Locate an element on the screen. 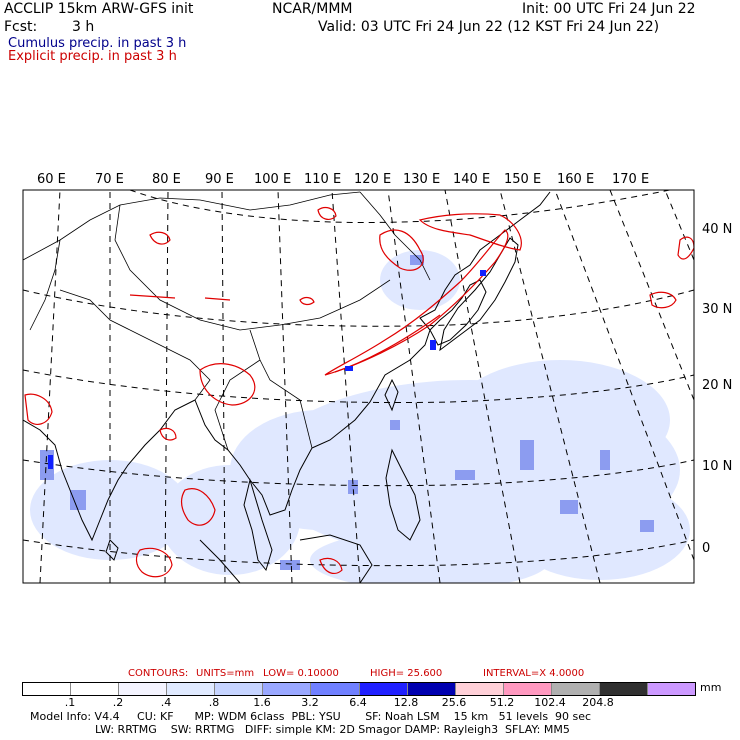 The width and height of the screenshot is (740, 740). center-label: NCAR/MMM is located at coordinates (312, 9).